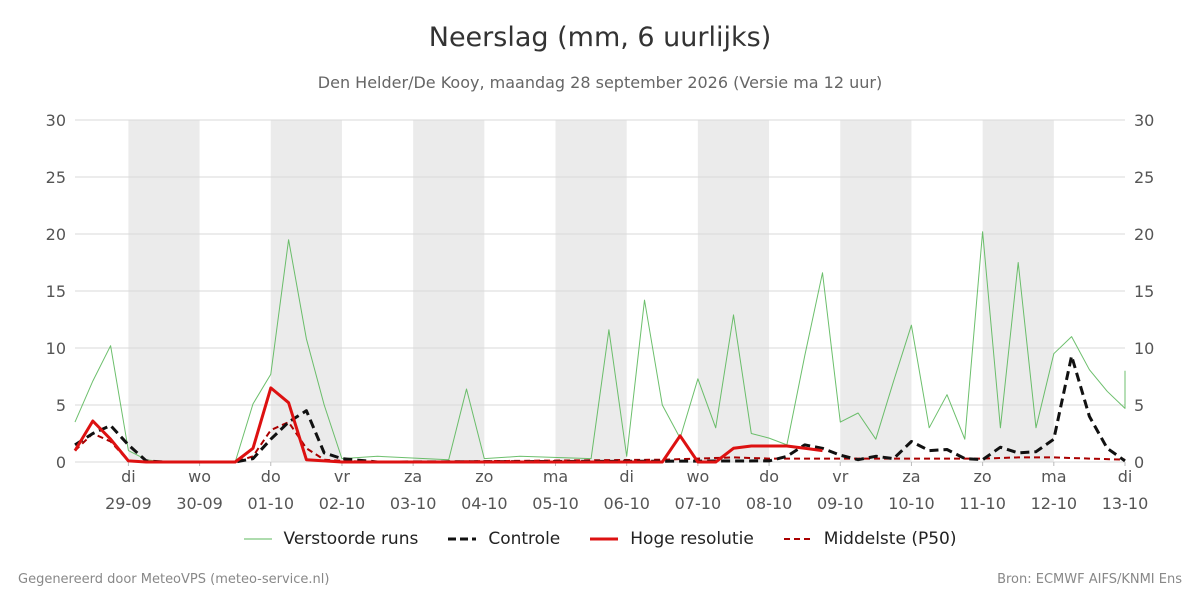  What do you see at coordinates (1089, 579) in the screenshot?
I see `footer-source: Bron: ECMWF AIFS/KNMI Ens` at bounding box center [1089, 579].